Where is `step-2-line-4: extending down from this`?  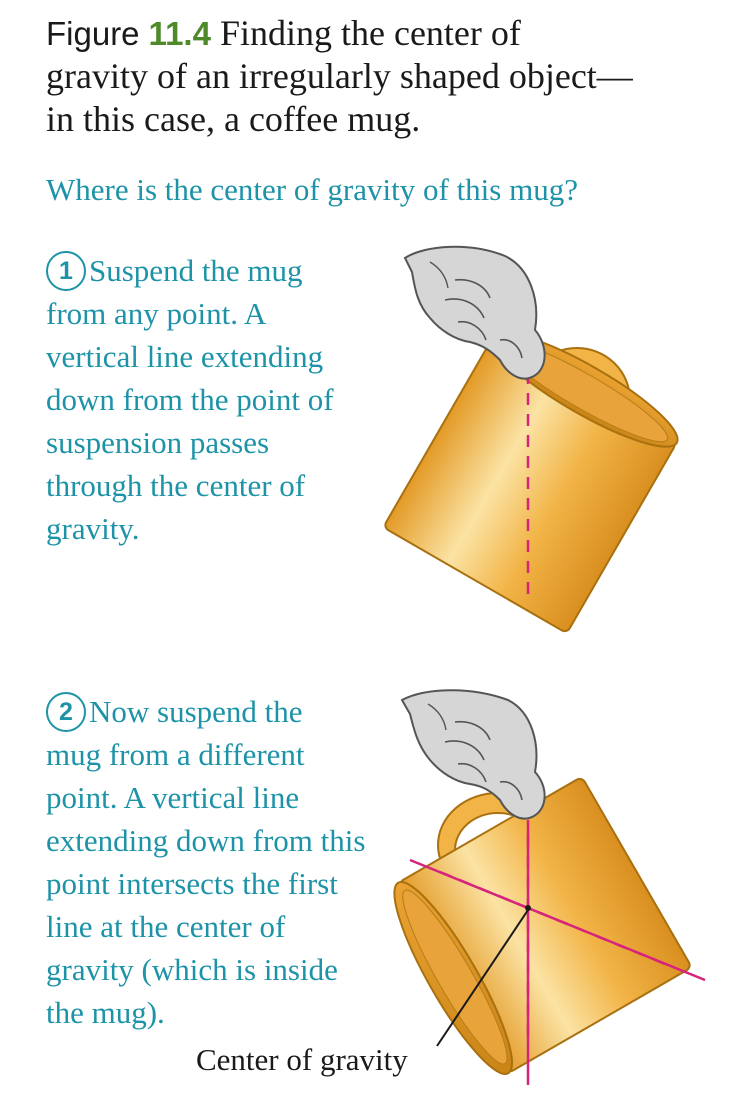 step-2-line-4: extending down from this is located at coordinates (206, 840).